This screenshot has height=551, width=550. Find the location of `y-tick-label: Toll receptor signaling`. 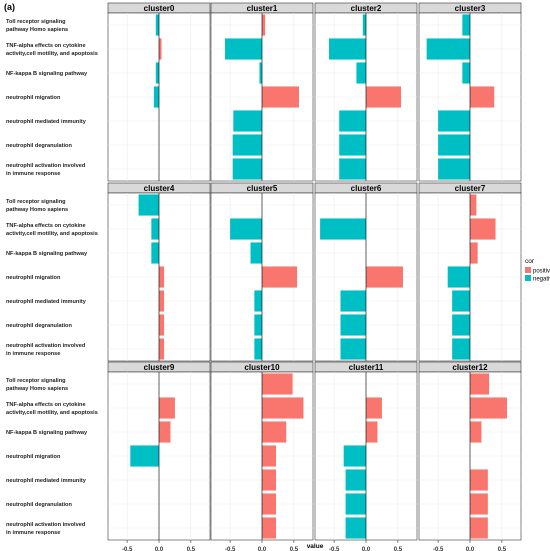

y-tick-label: Toll receptor signaling is located at coordinates (36, 381).